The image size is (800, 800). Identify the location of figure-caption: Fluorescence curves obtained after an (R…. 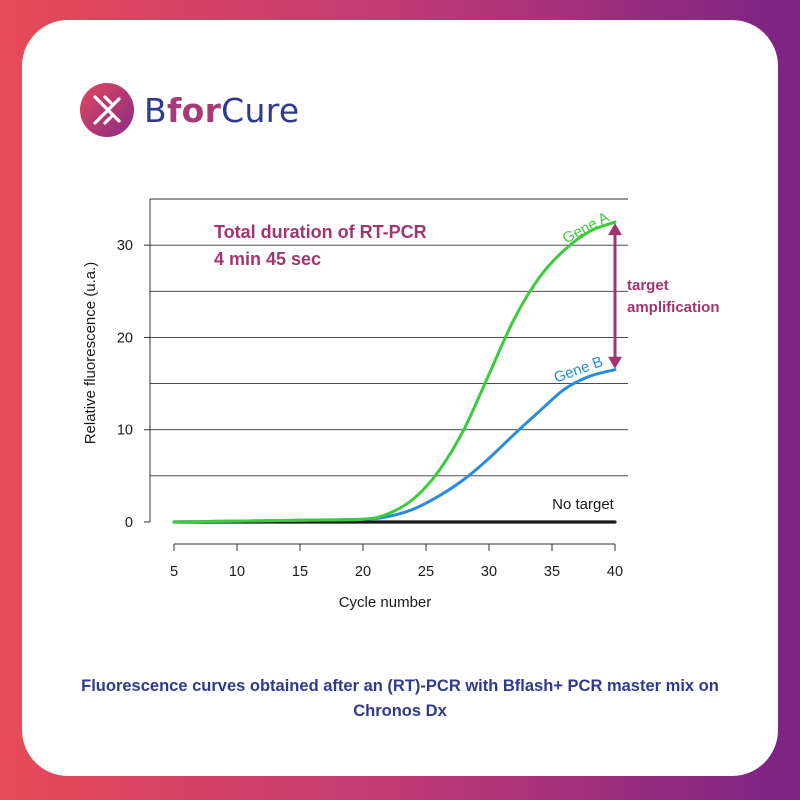
(400, 698).